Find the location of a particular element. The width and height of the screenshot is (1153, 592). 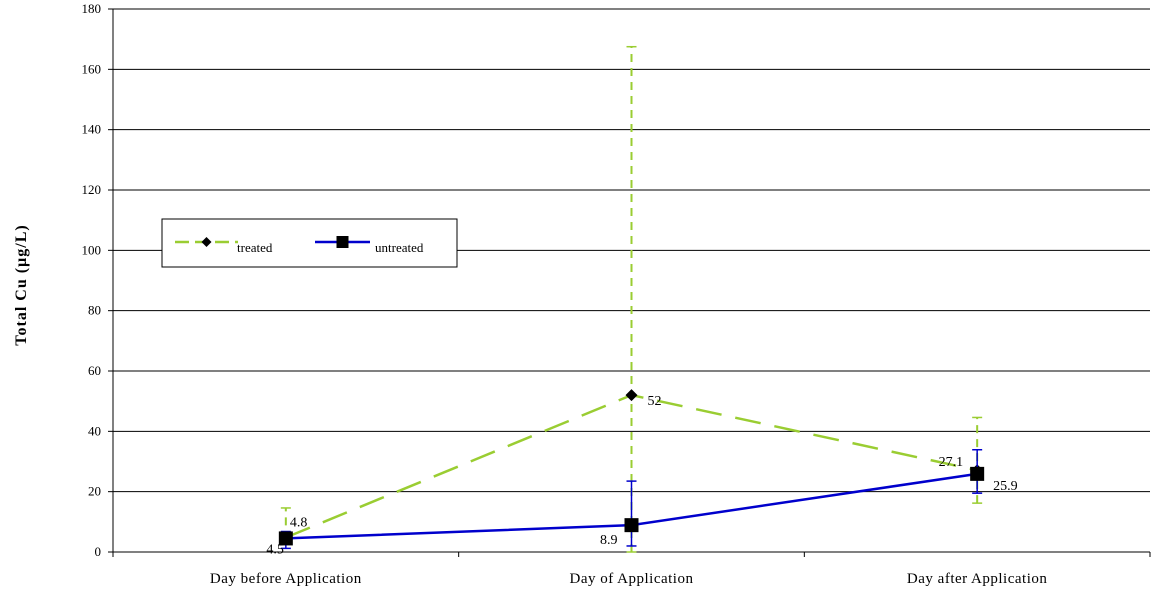

y-tick-label: 0 is located at coordinates (98, 551).